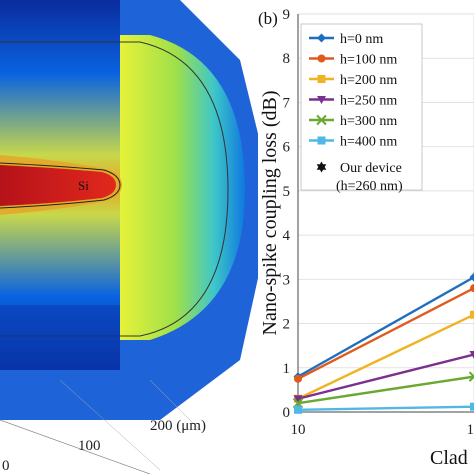 The width and height of the screenshot is (474, 474). I want to click on legend-label-0: h=0 nm, so click(361, 39).